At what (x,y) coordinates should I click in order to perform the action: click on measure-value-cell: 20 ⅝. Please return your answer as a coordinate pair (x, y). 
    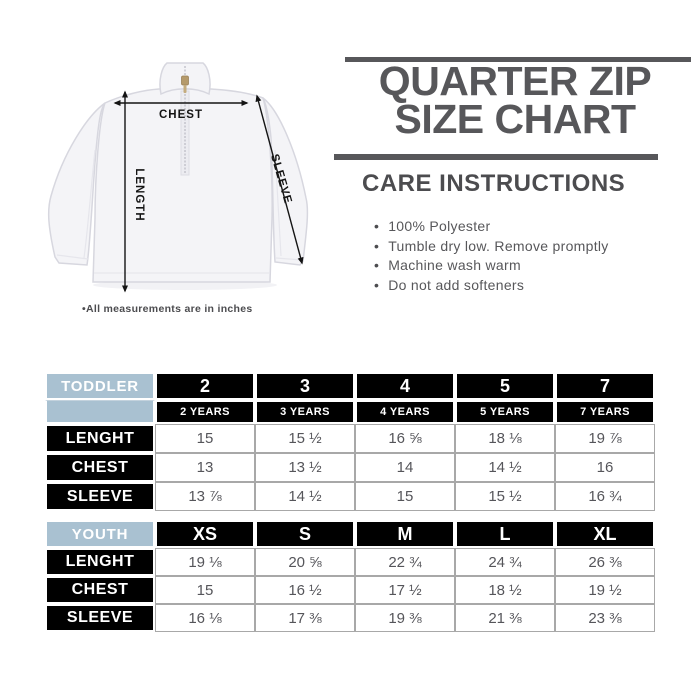
    Looking at the image, I should click on (305, 562).